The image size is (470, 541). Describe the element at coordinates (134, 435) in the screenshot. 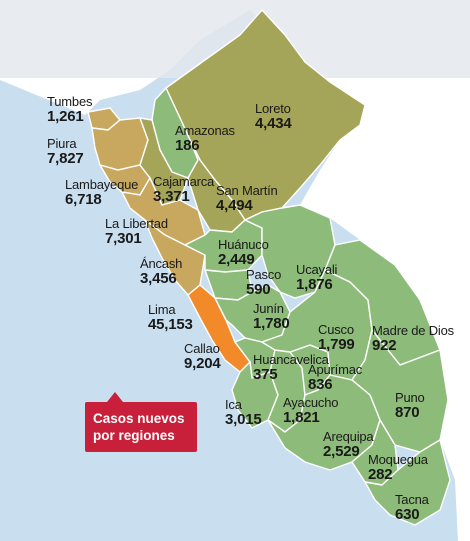

I see `legend-line-2: por regiones` at that location.